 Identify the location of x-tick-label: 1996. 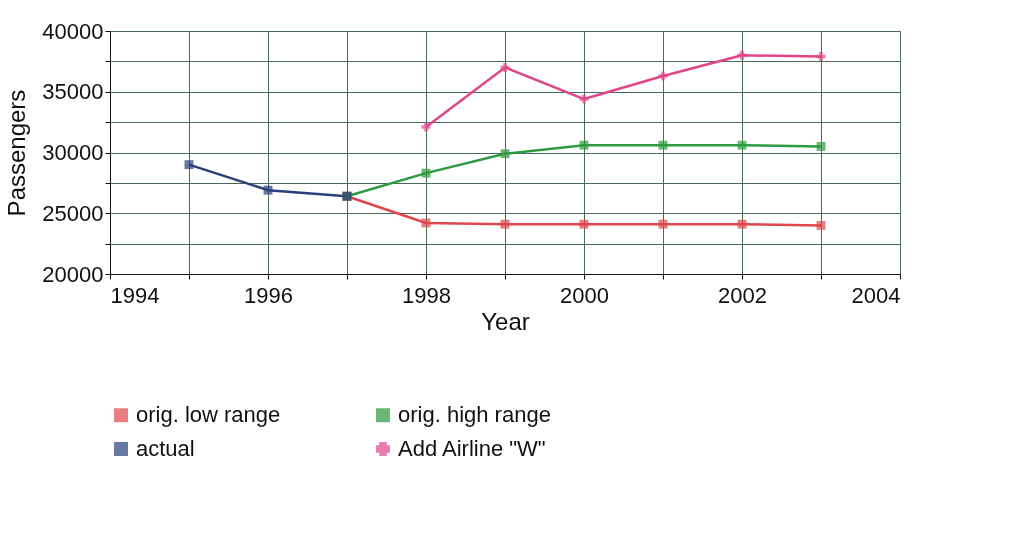
(268, 295).